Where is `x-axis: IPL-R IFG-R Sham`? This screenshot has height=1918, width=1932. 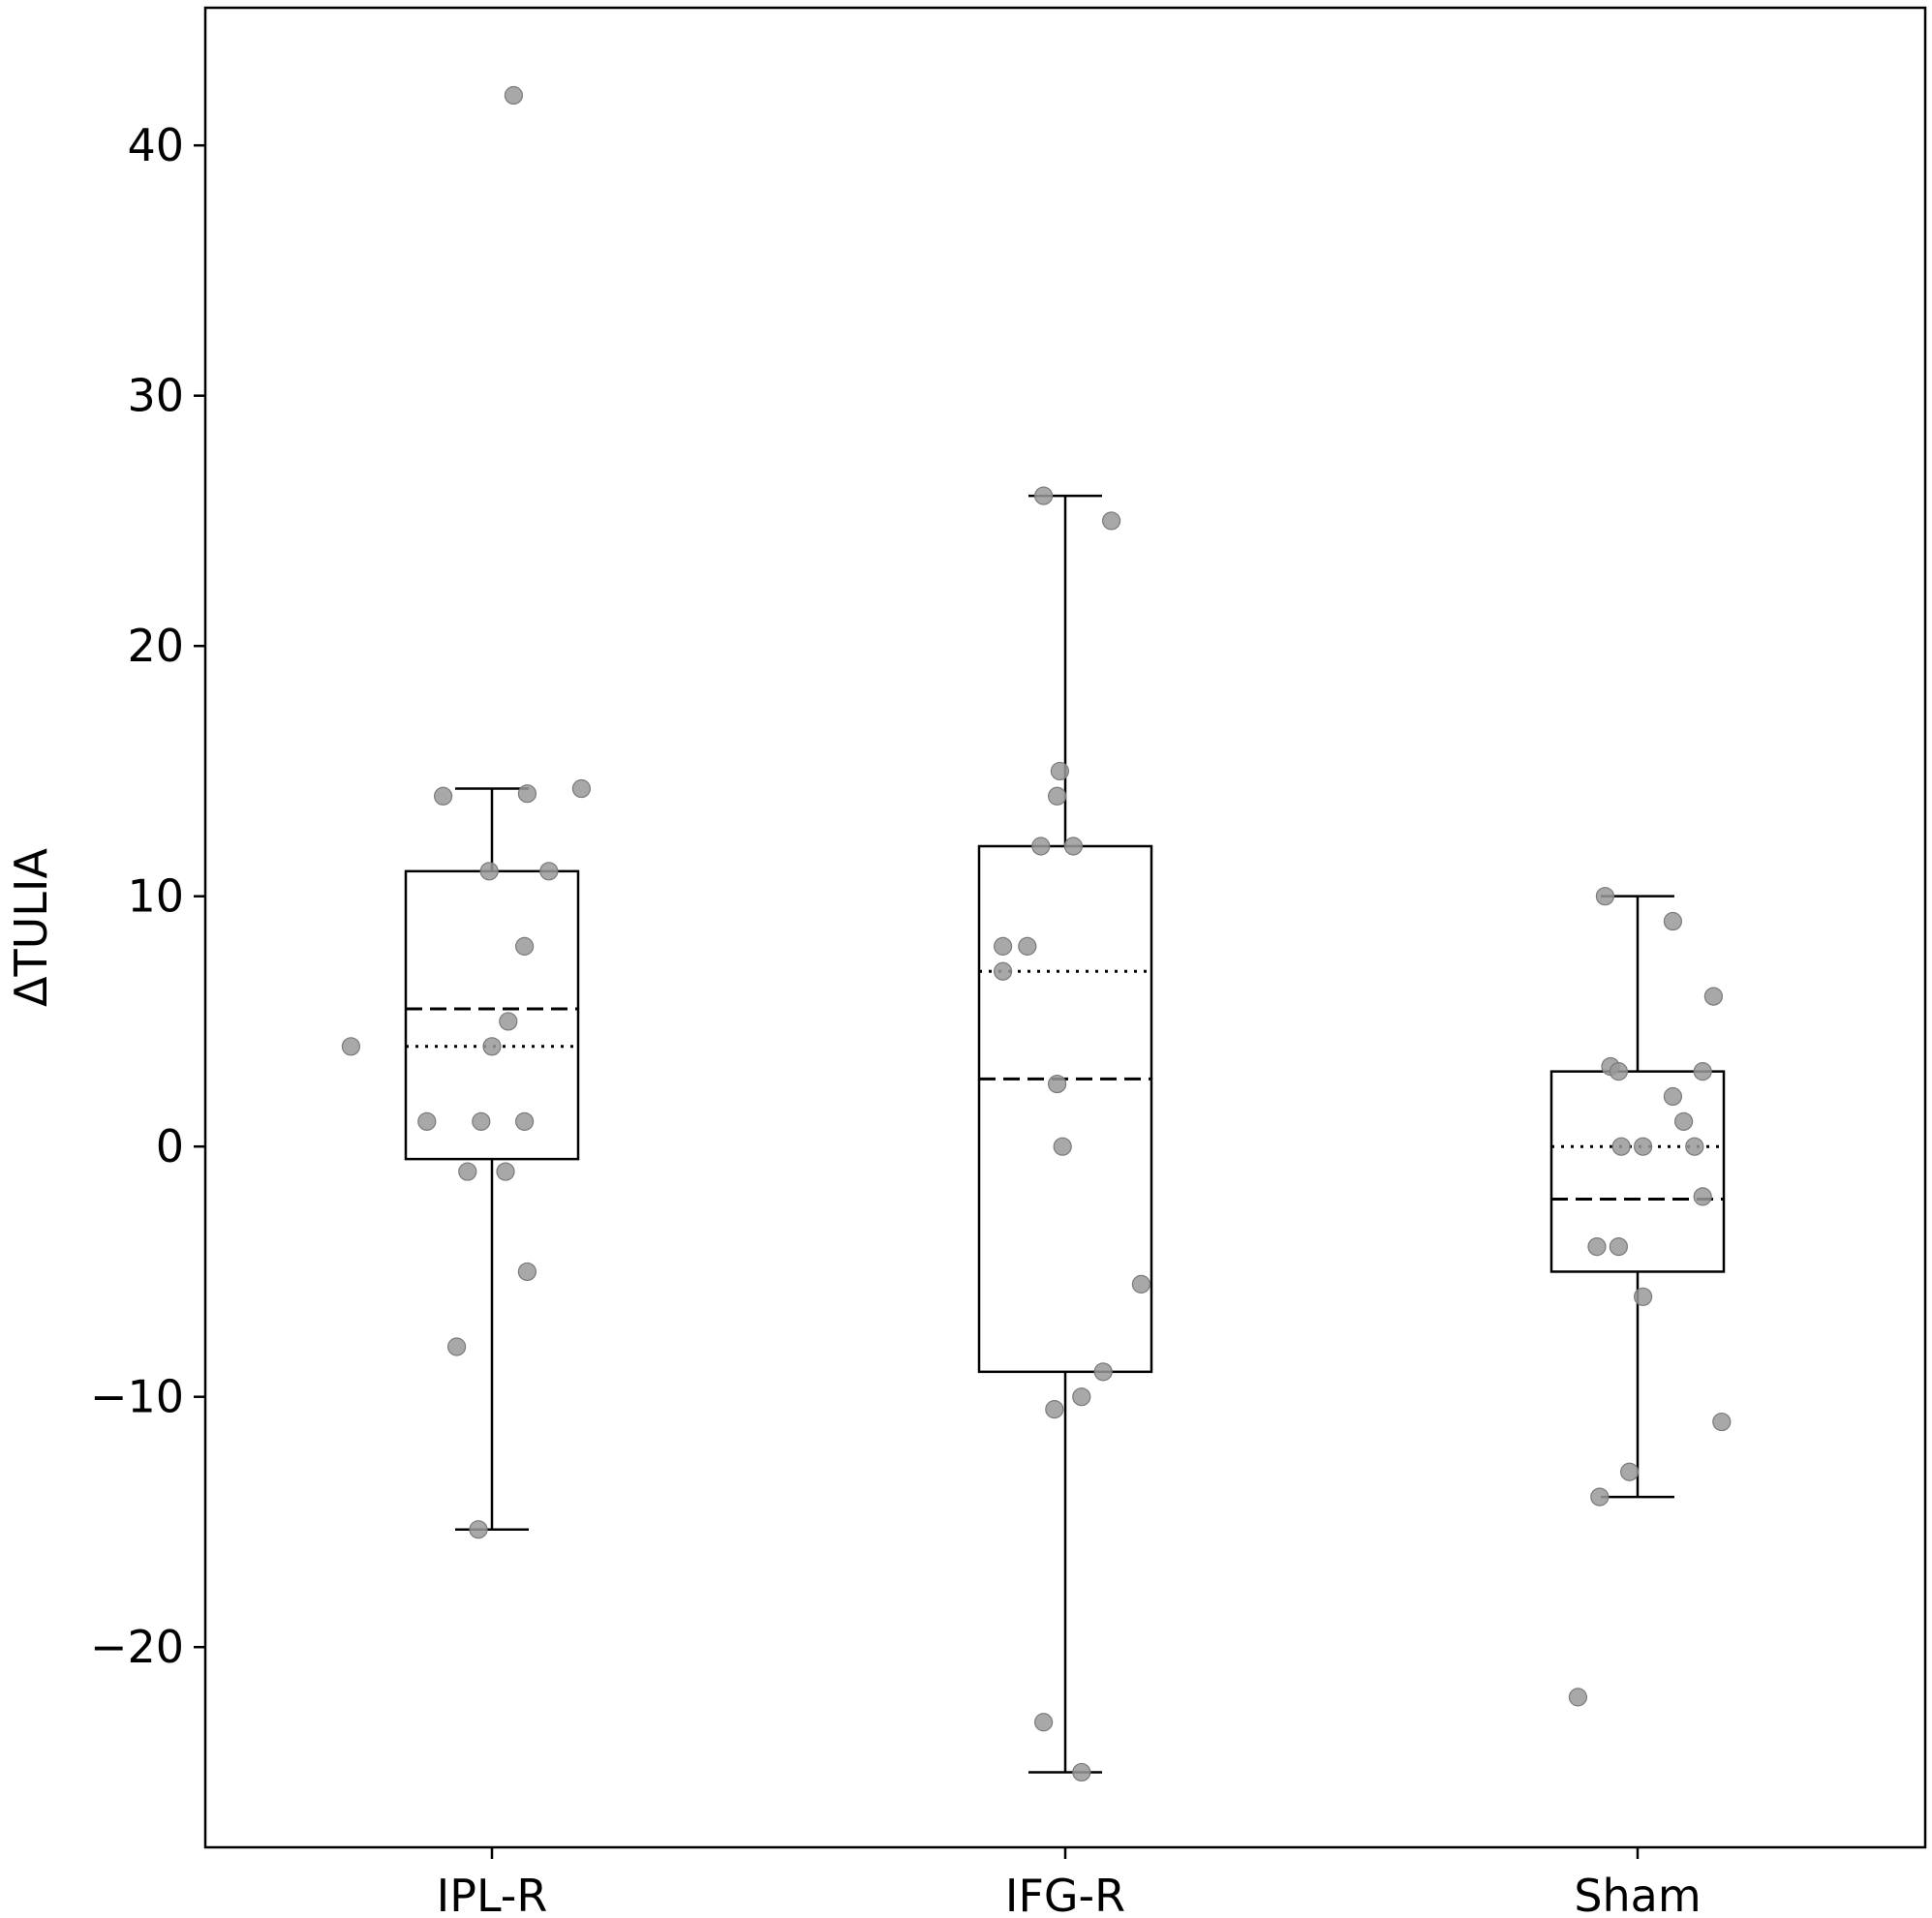 x-axis: IPL-R IFG-R Sham is located at coordinates (1069, 1882).